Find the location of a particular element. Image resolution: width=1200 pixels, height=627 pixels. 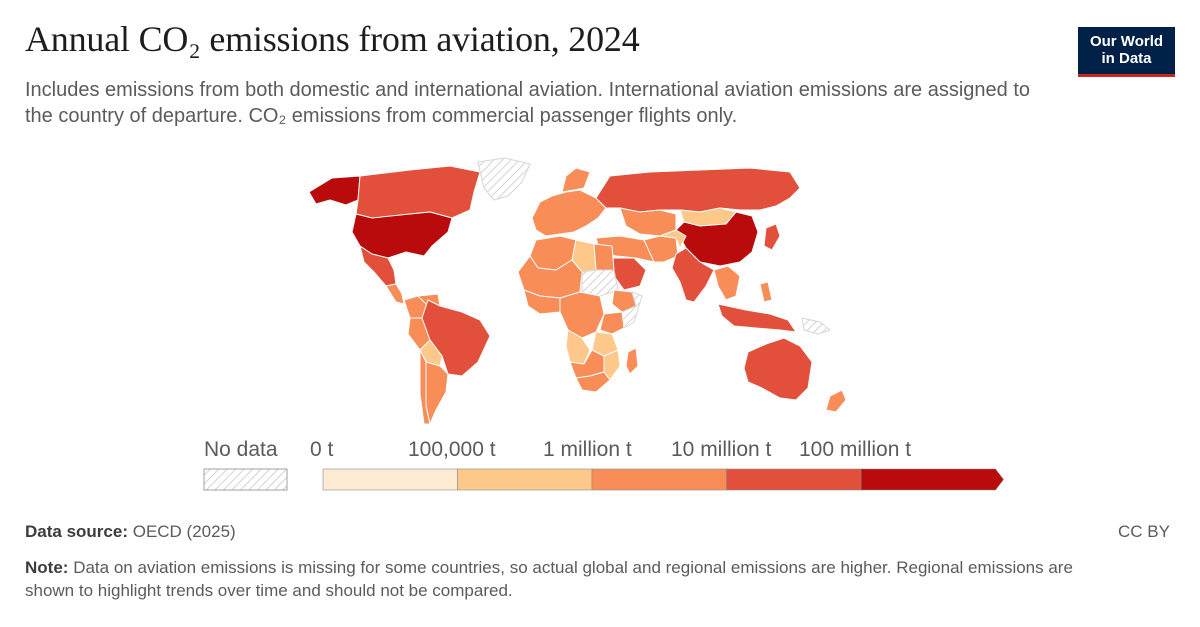

data-source: Data source: OECD (2025) is located at coordinates (130, 532).